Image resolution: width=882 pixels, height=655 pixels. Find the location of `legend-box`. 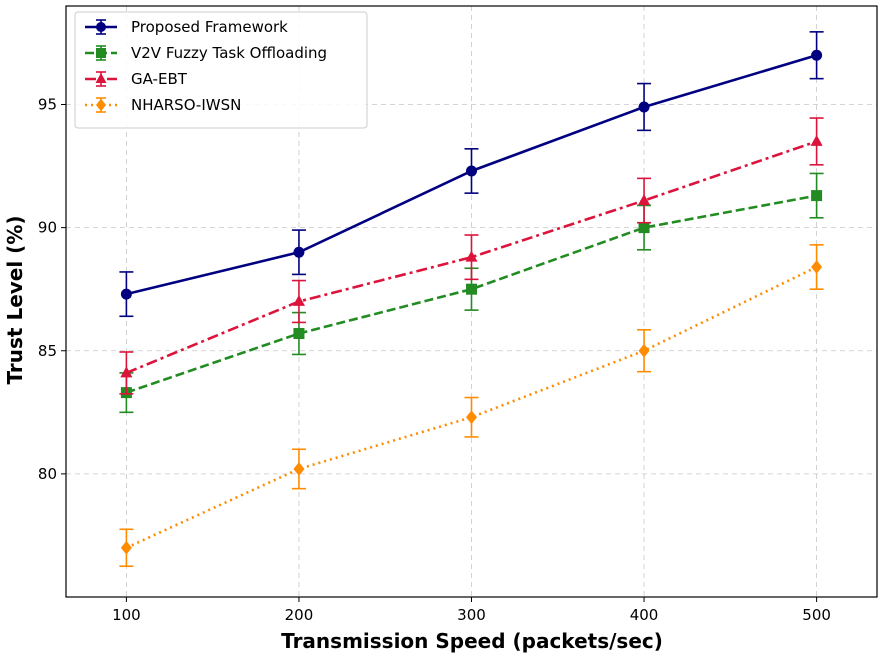

legend-box is located at coordinates (221, 70).